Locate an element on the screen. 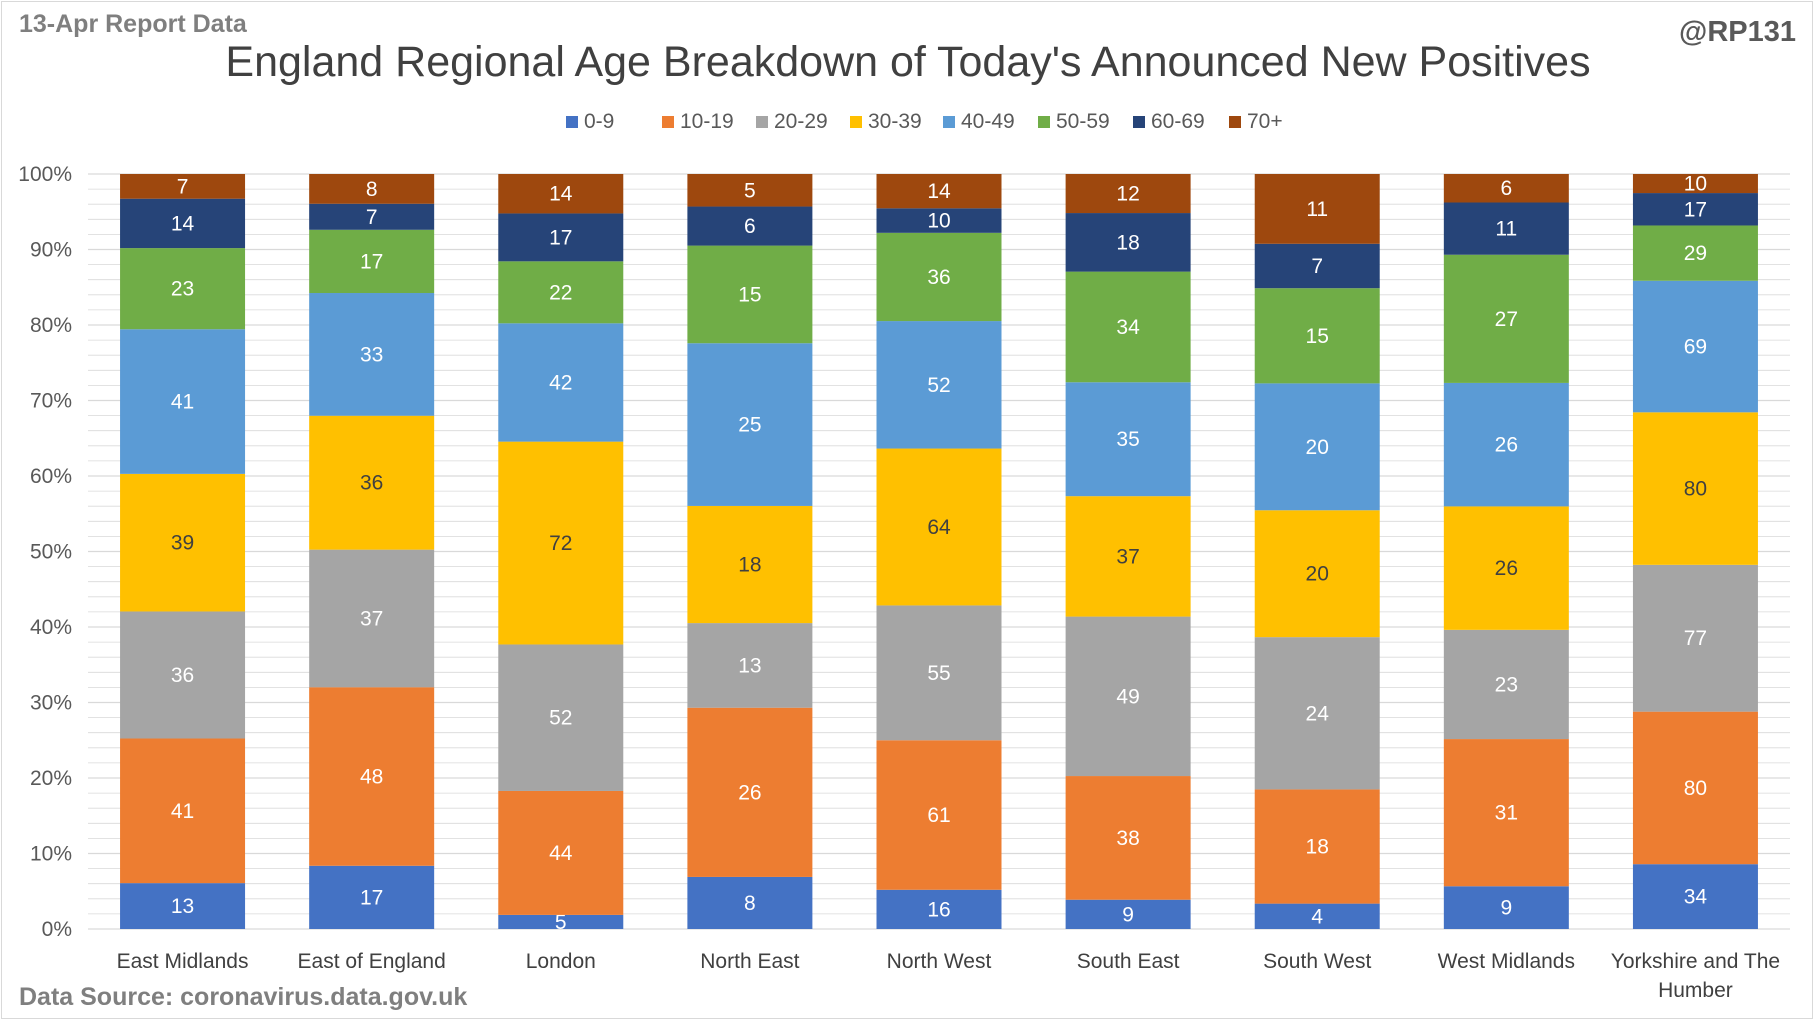  data-label: 52 is located at coordinates (560, 718).